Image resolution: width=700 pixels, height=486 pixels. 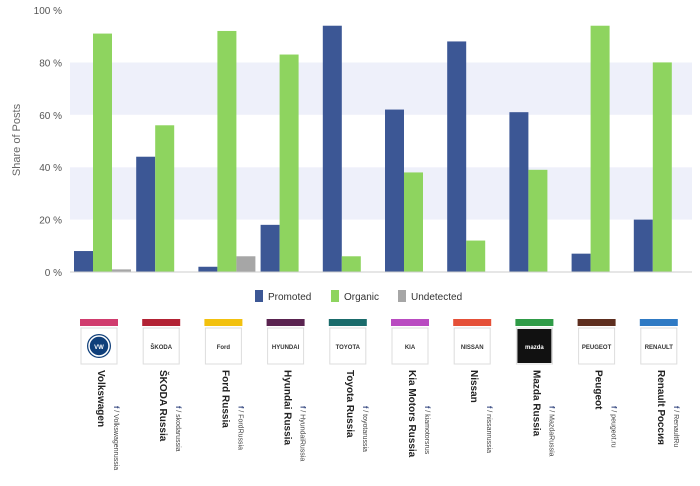 I want to click on brand-logo-text: Ford, so click(x=224, y=348).